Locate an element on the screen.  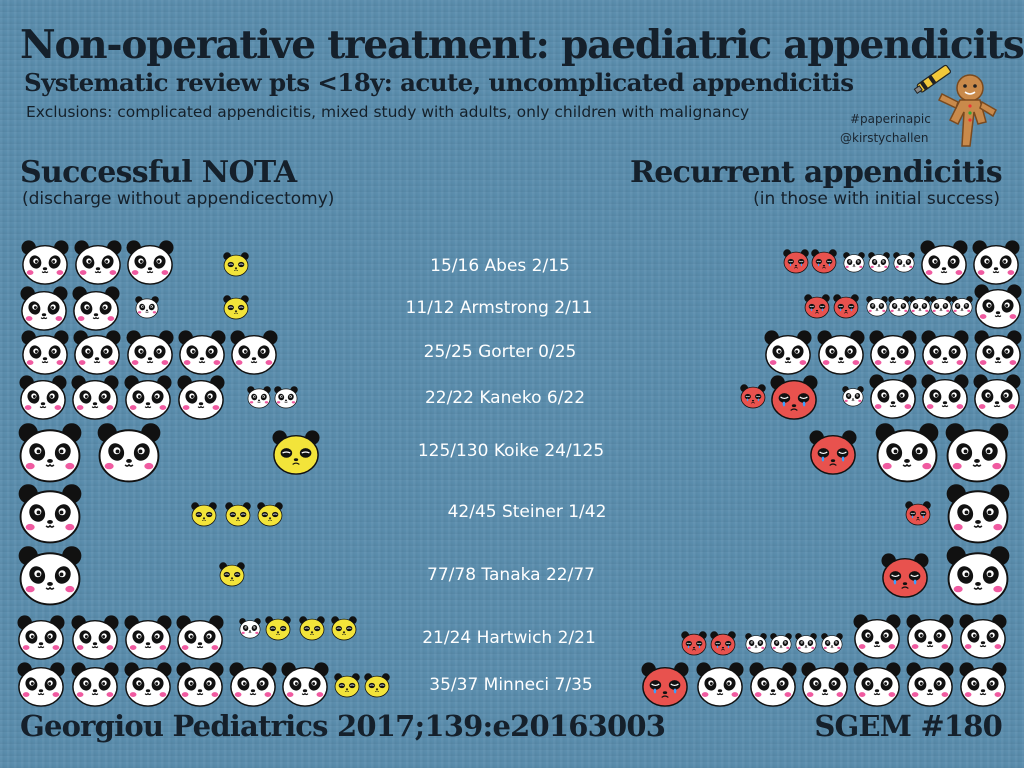
study-label-abes: 15/16 Abes 2/15 is located at coordinates (500, 266).